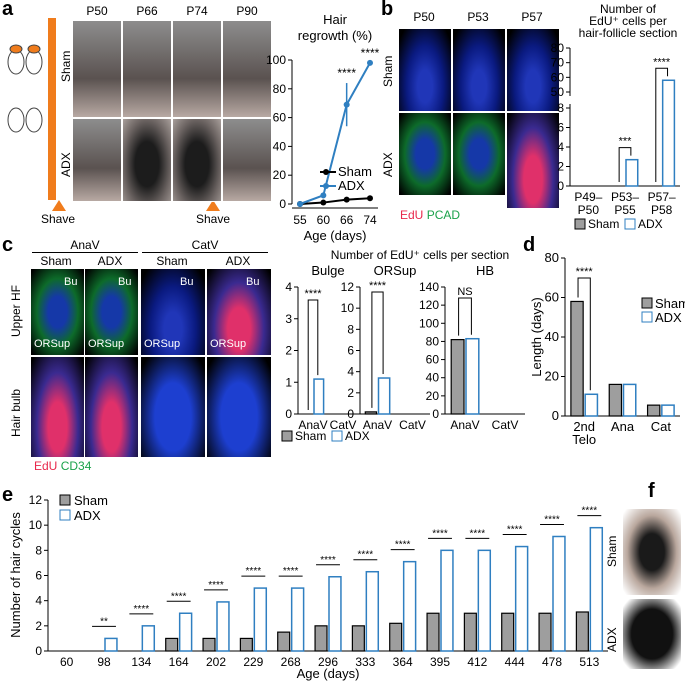 The width and height of the screenshot is (685, 681). I want to click on legend-marker-sham, so click(326, 172).